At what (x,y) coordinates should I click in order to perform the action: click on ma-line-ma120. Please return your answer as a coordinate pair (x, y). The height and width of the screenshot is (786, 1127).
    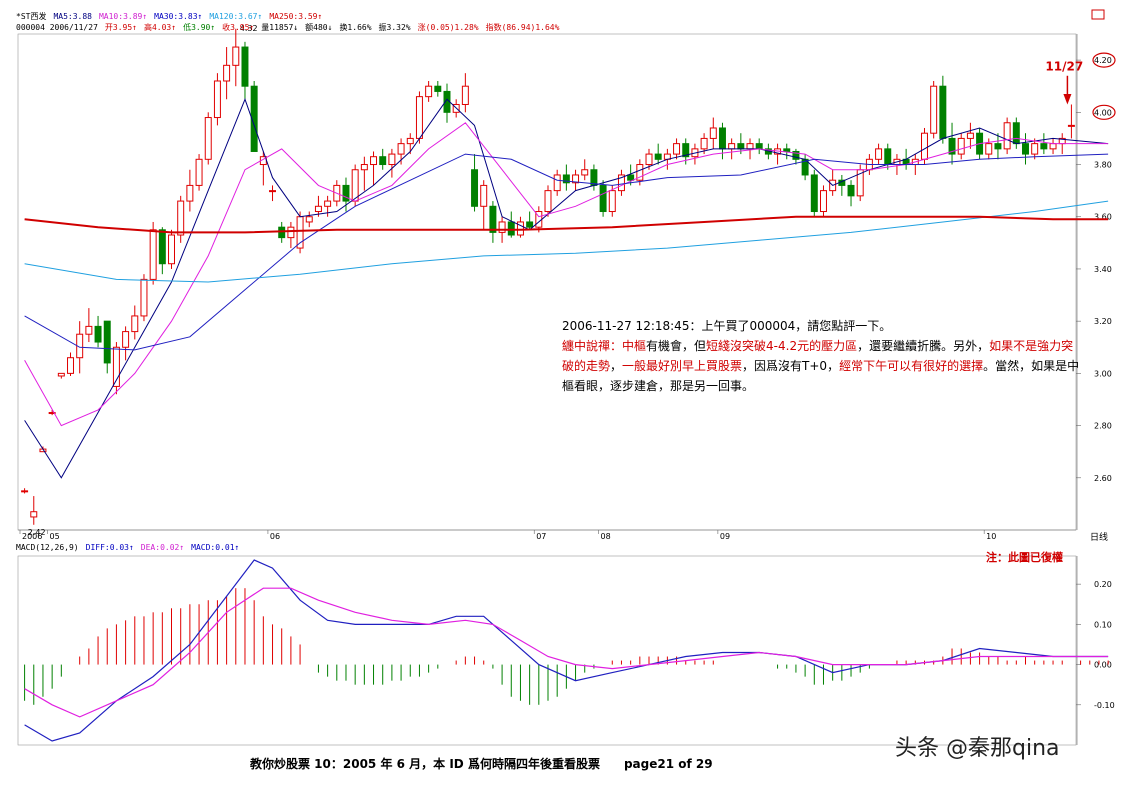
    Looking at the image, I should click on (566, 241).